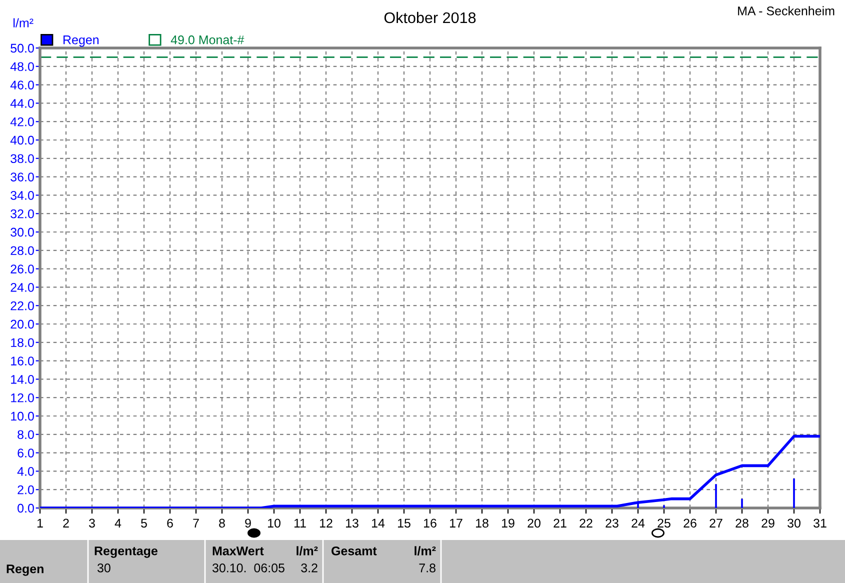 This screenshot has height=583, width=845. I want to click on x-tick-label: 7, so click(196, 523).